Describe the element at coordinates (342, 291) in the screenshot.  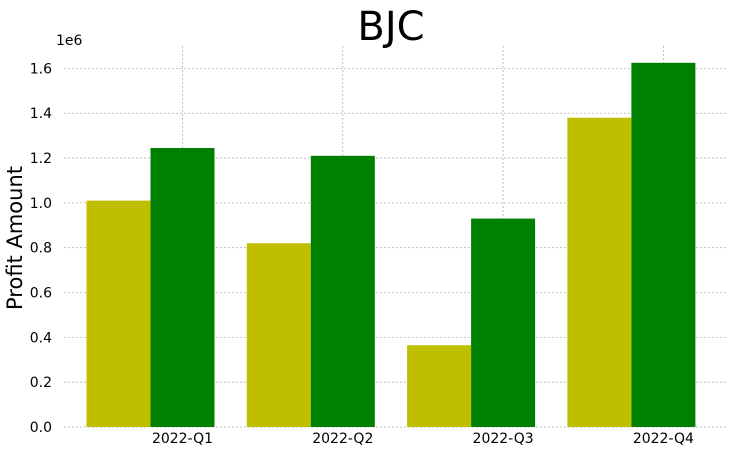
I see `bar-series-2-2022-q2` at that location.